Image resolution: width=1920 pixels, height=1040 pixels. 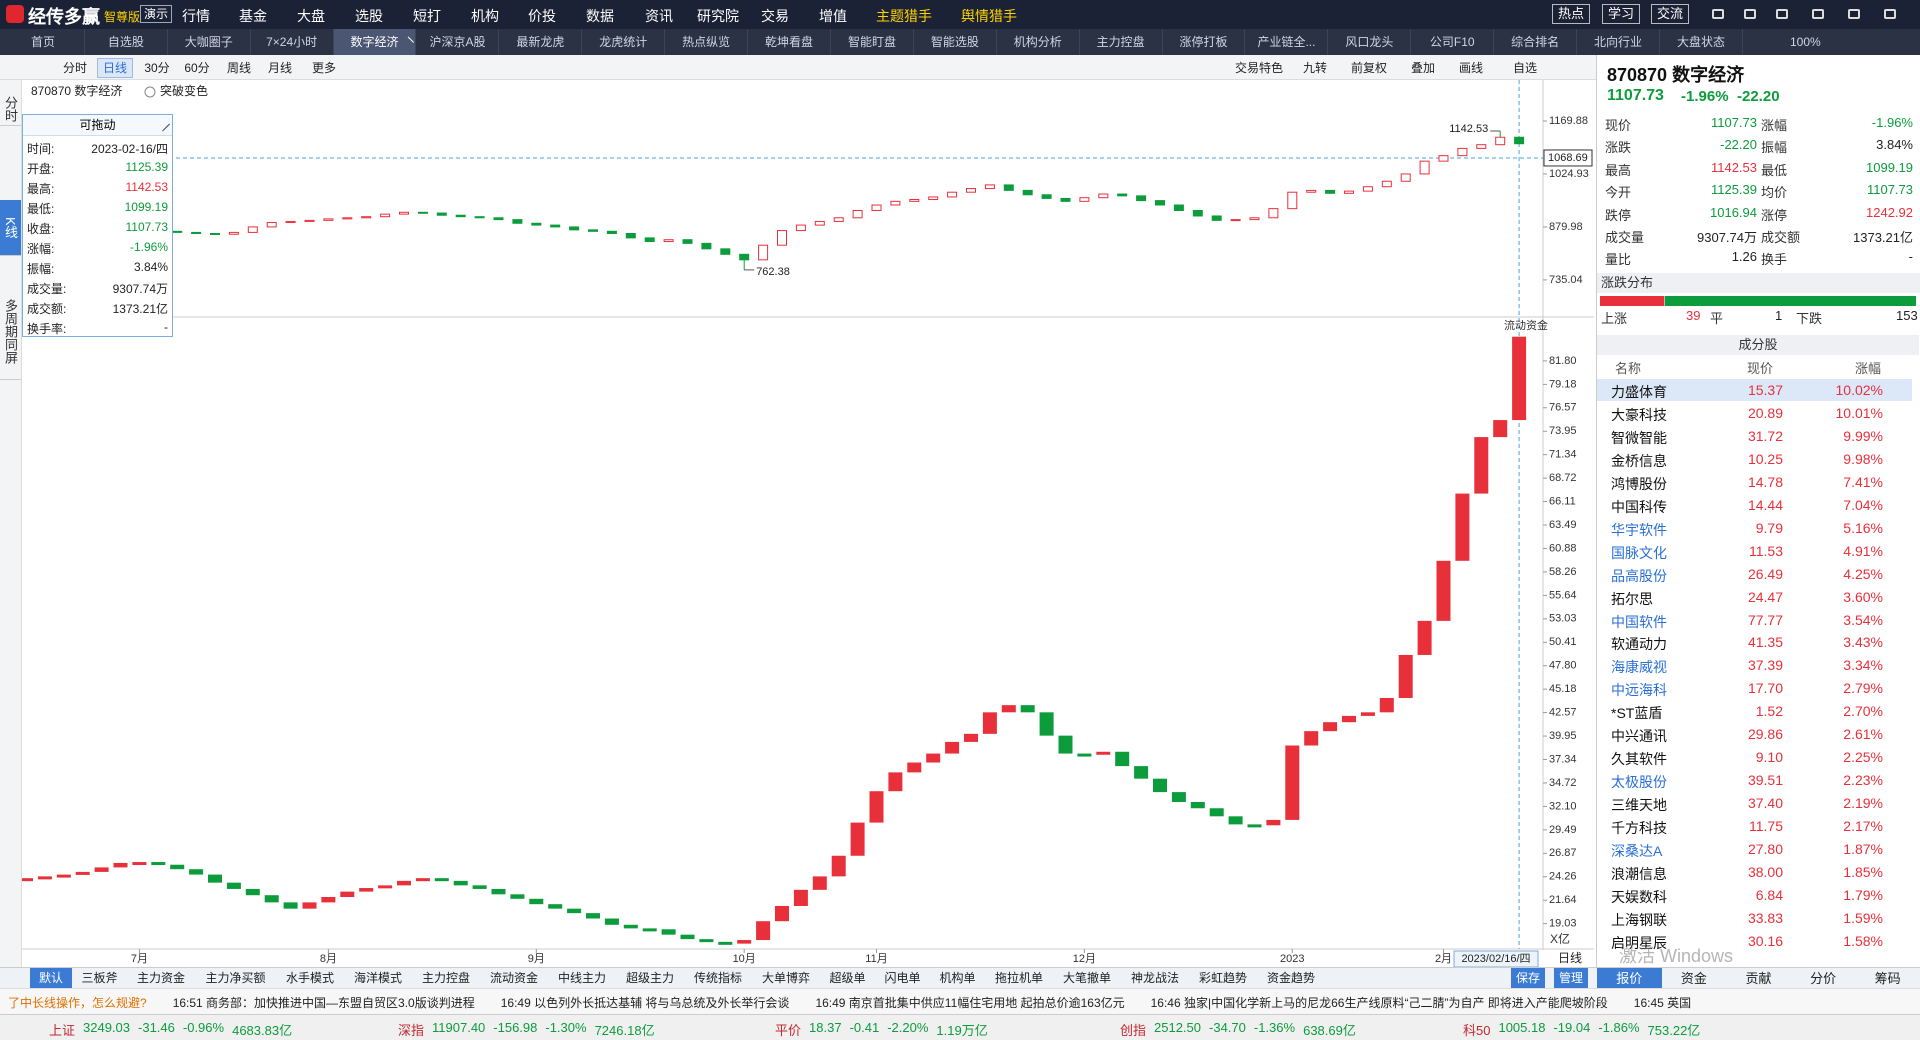 What do you see at coordinates (1154, 978) in the screenshot?
I see `indicator-tab: 神龙战法` at bounding box center [1154, 978].